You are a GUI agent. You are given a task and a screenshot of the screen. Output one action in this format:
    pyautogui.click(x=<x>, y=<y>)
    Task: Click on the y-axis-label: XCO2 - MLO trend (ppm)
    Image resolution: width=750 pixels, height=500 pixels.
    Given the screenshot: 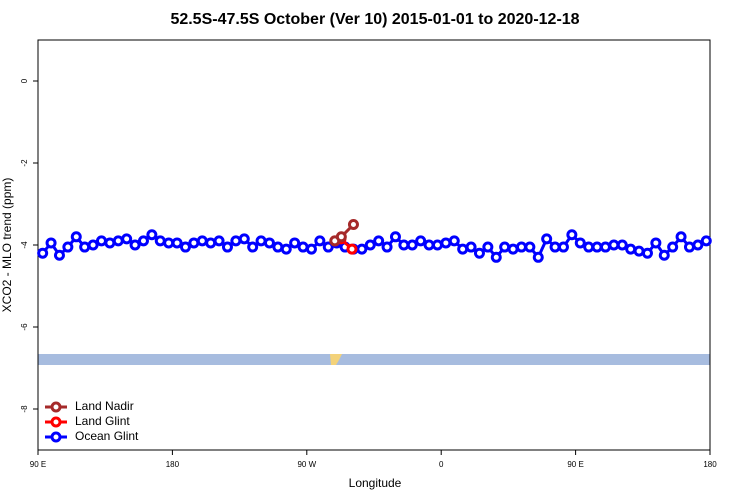 What is the action you would take?
    pyautogui.click(x=7, y=245)
    